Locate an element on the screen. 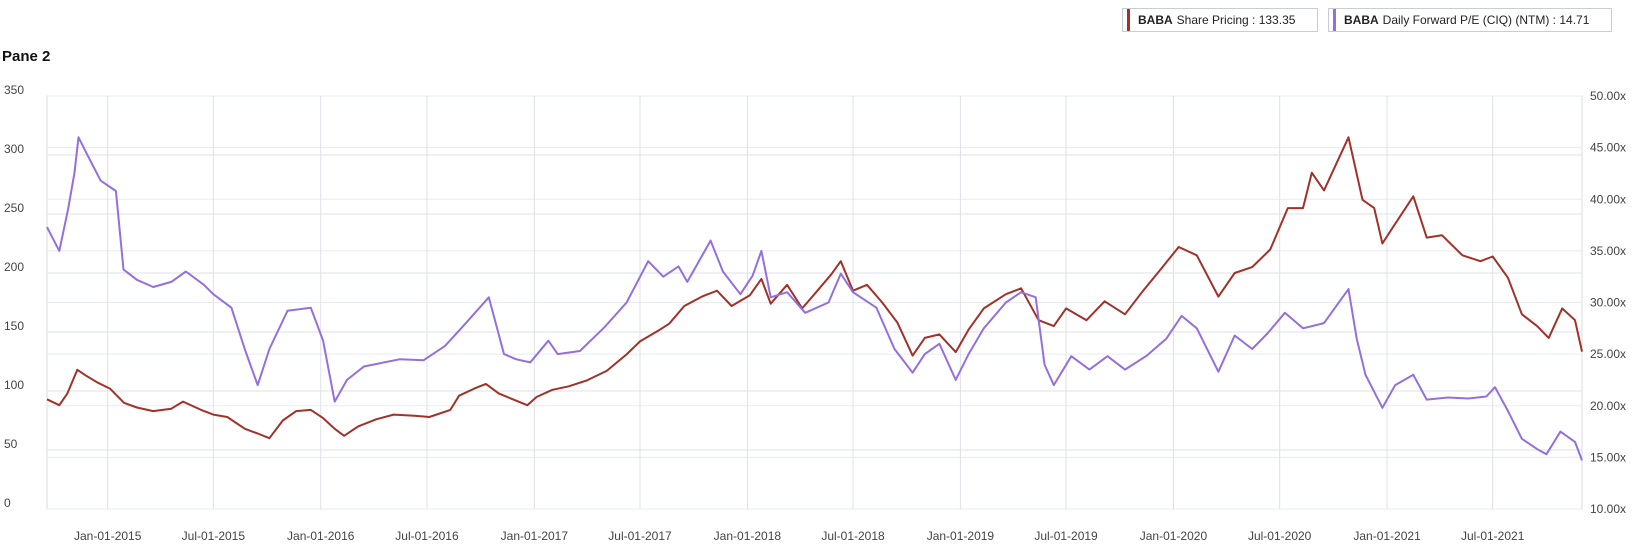 The width and height of the screenshot is (1642, 560). left-tick-label: 350 is located at coordinates (14, 90).